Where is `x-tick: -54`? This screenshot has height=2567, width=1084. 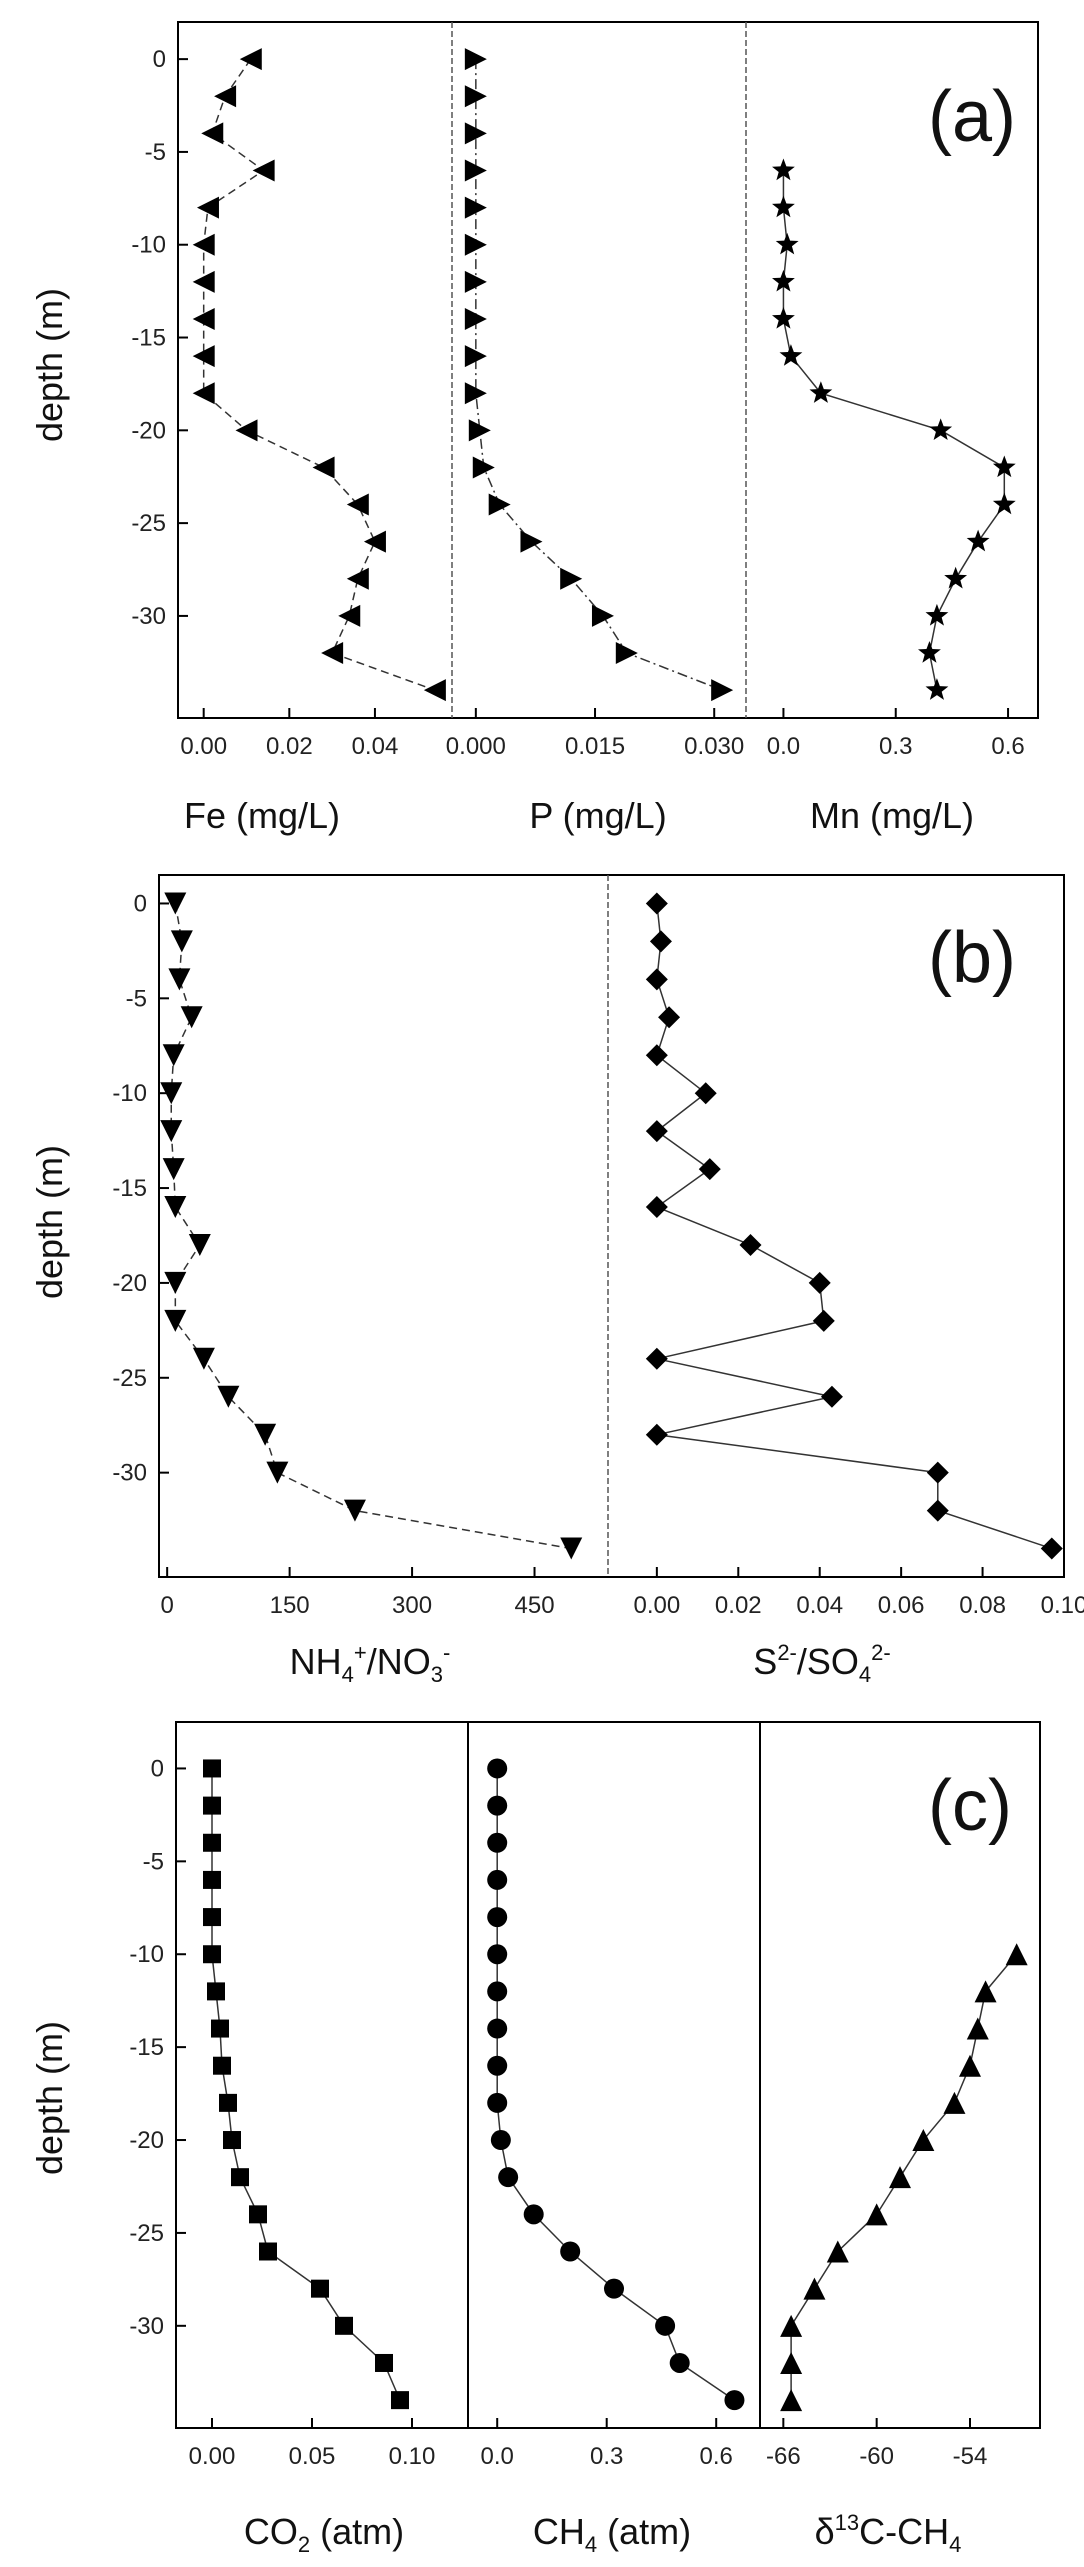
x-tick: -54 is located at coordinates (970, 2456).